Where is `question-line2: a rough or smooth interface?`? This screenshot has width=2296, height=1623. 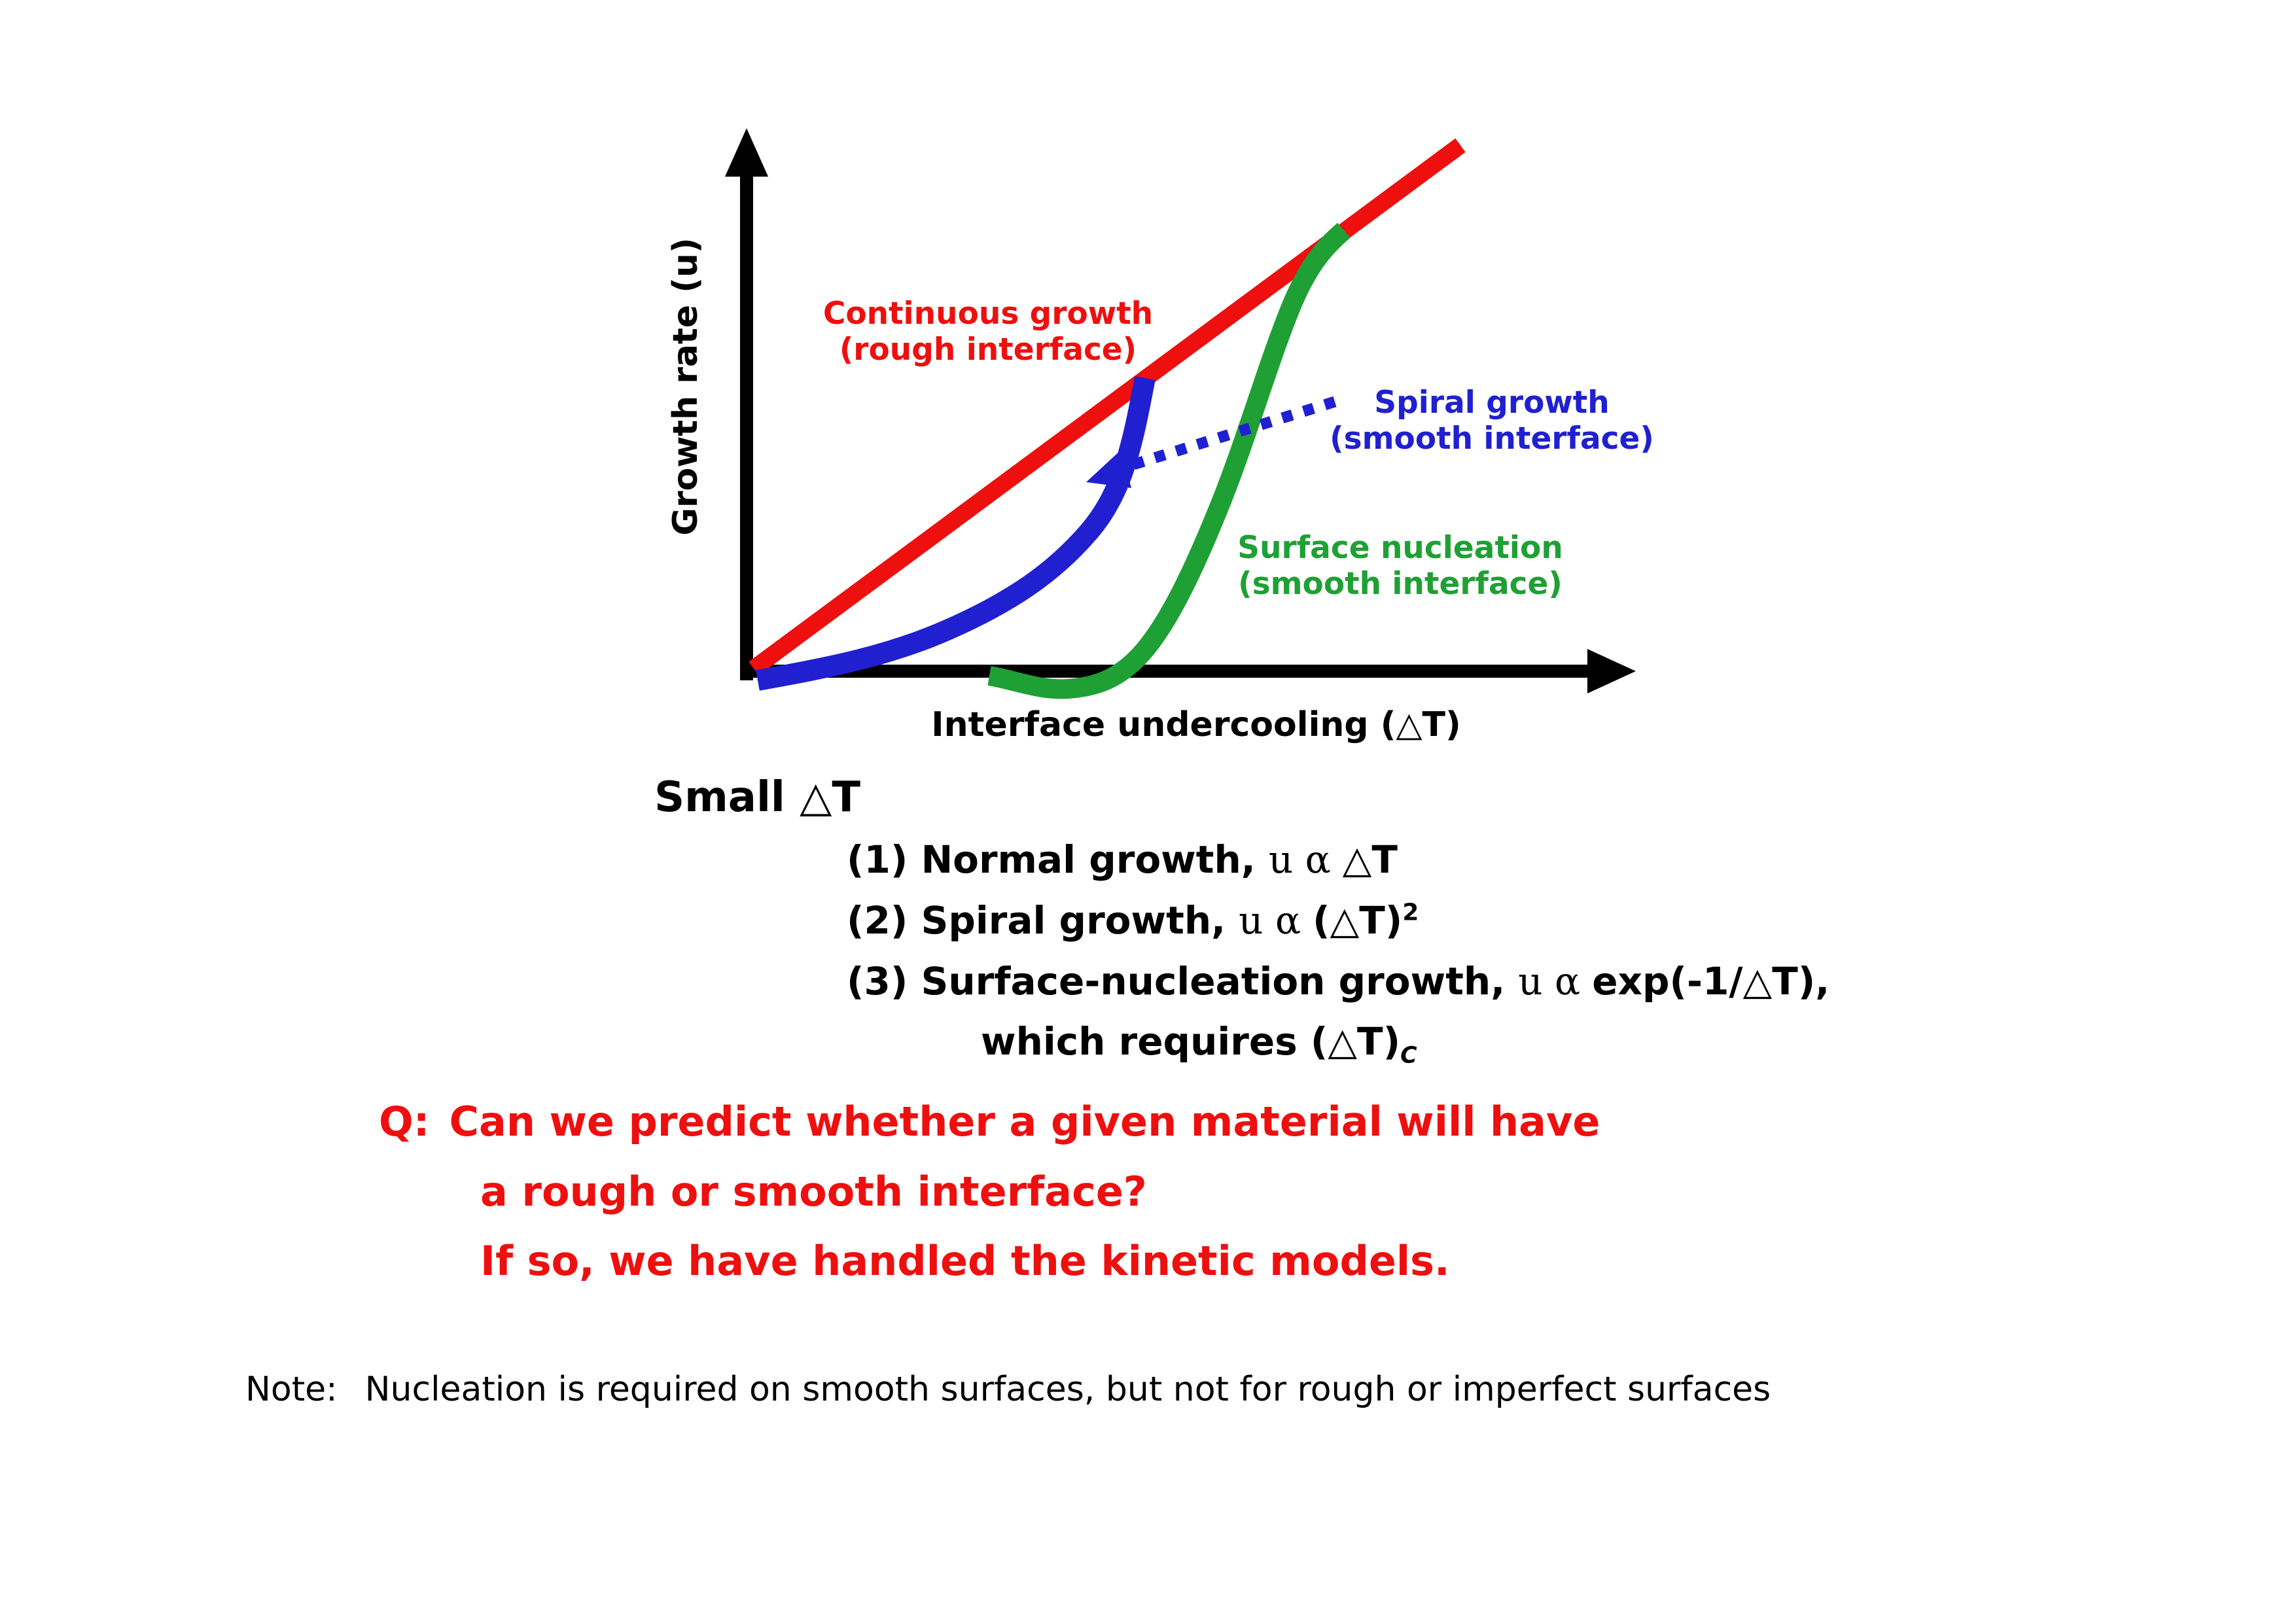 question-line2: a rough or smooth interface? is located at coordinates (813, 1191).